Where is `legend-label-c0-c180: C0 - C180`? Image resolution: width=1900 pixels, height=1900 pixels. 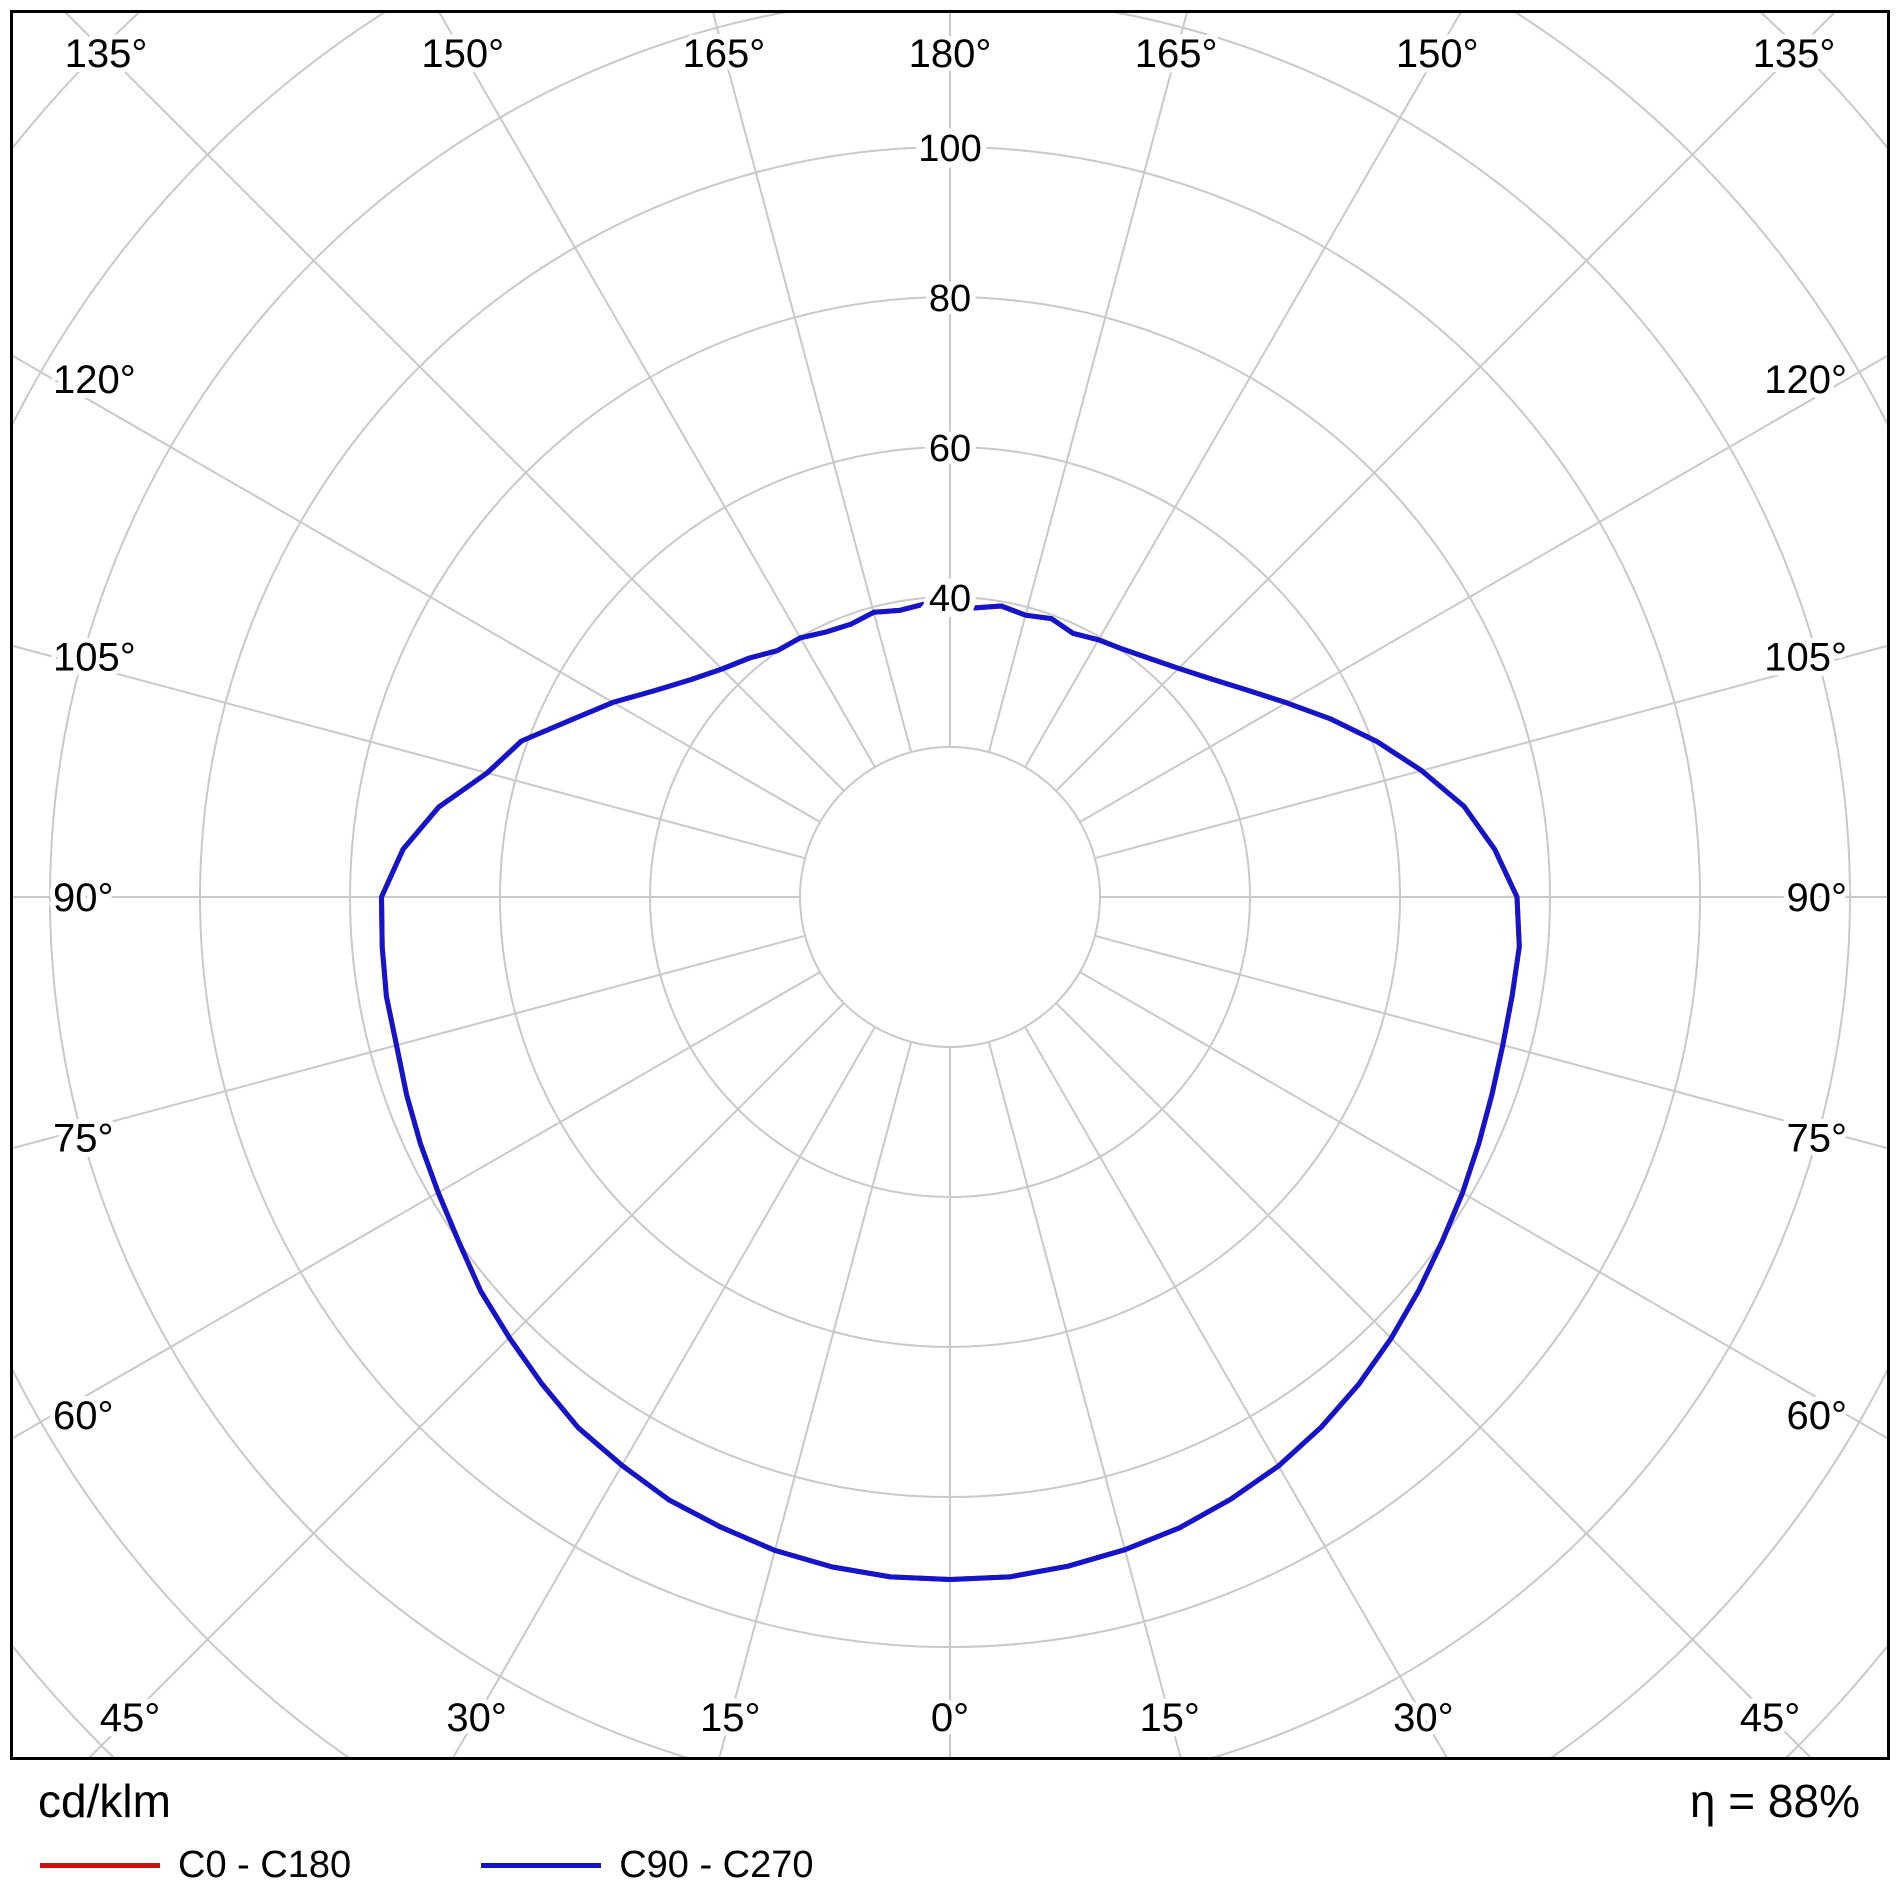 legend-label-c0-c180: C0 - C180 is located at coordinates (265, 1865).